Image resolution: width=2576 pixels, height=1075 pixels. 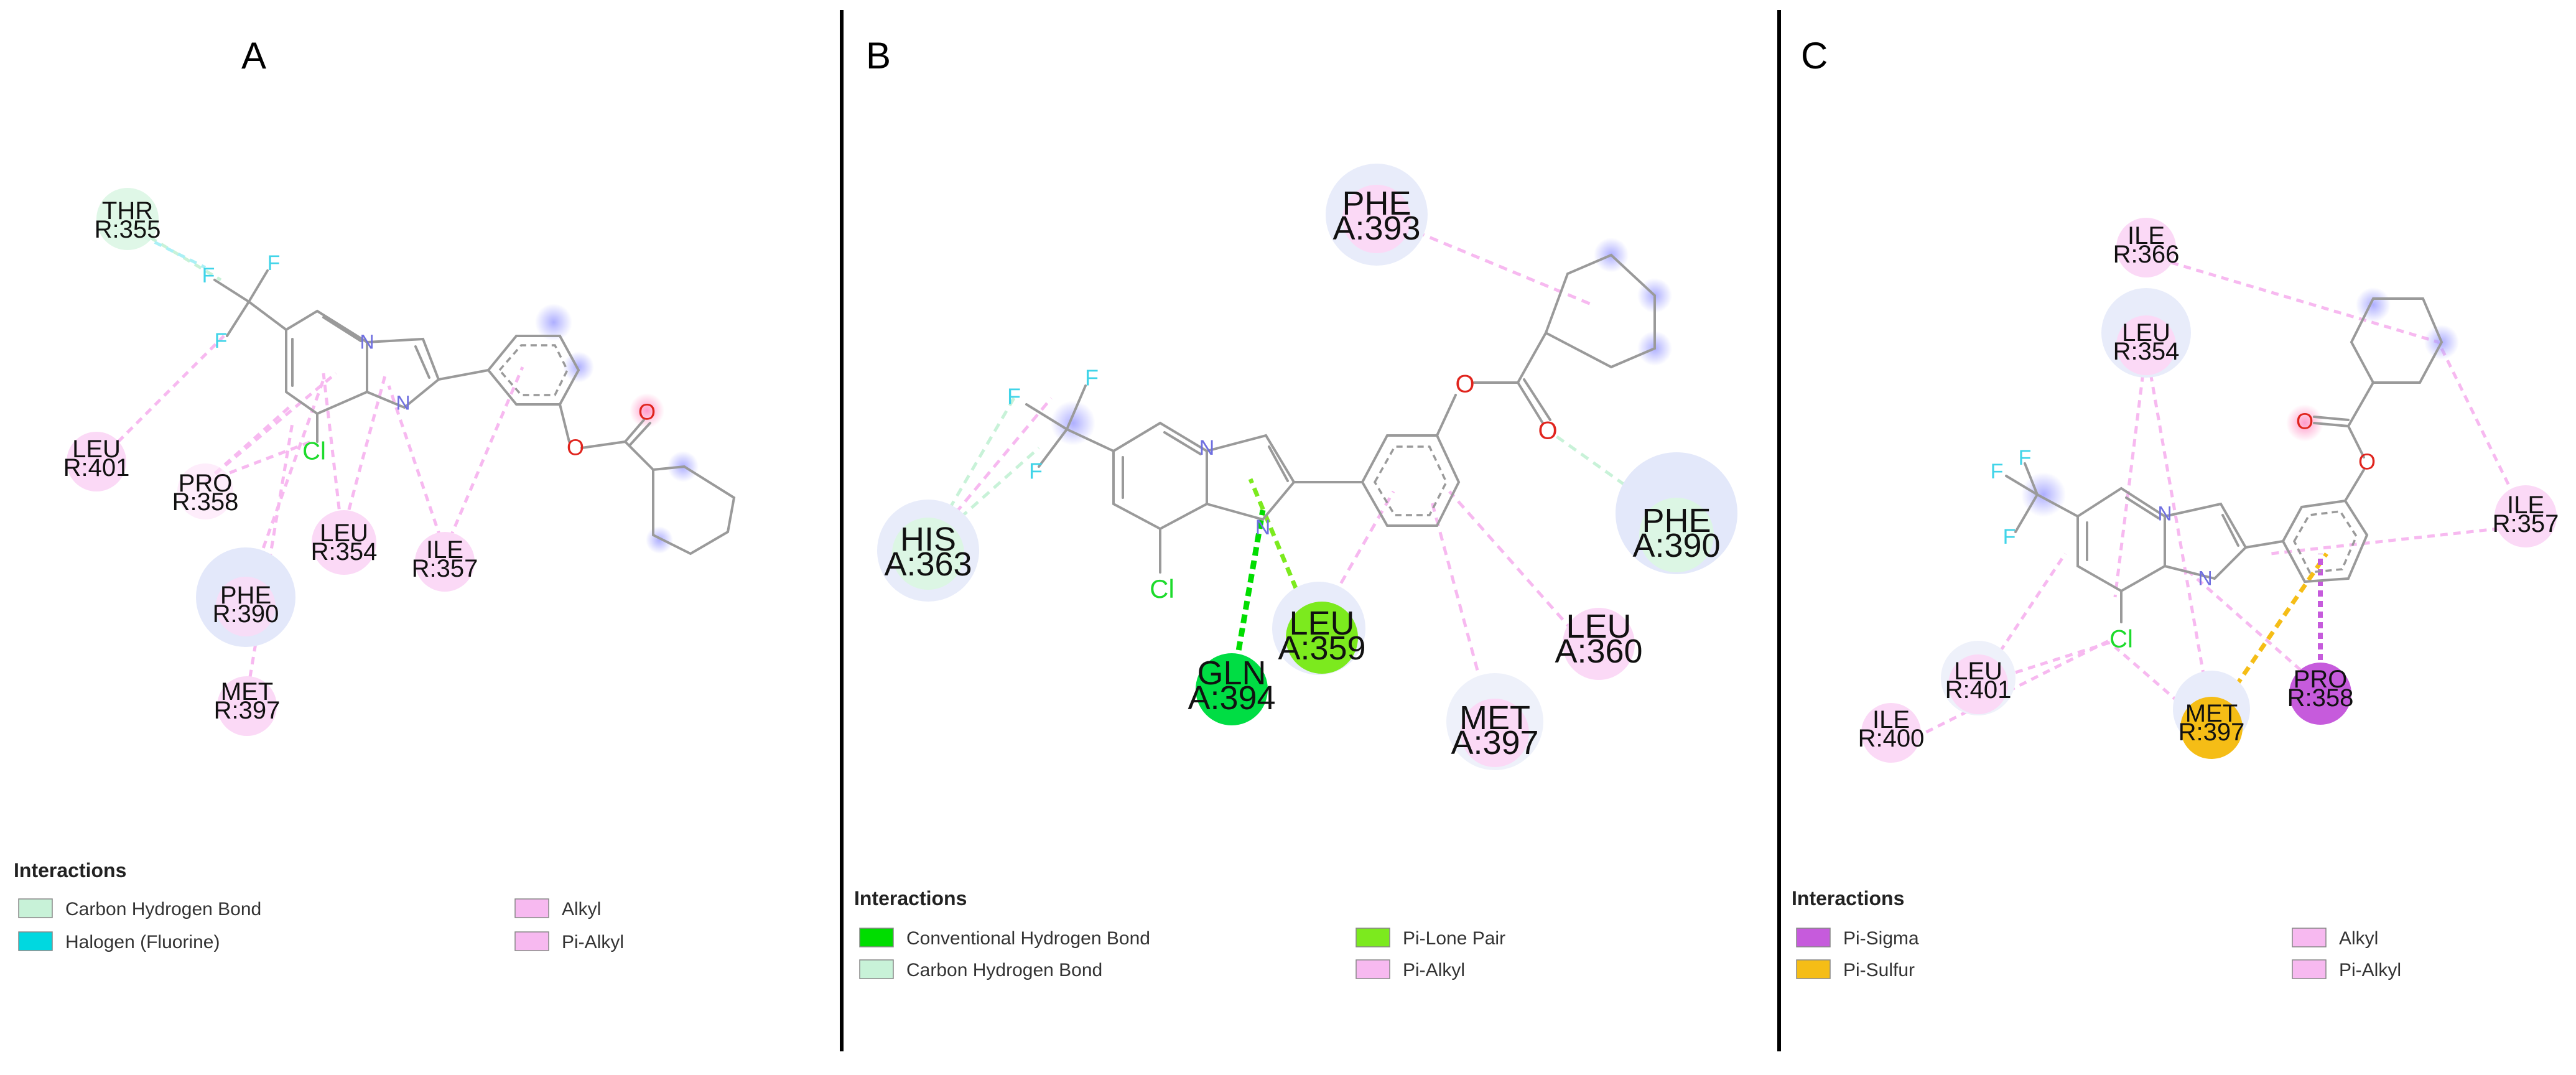 I want to click on residue-label-ile357: ILE R:357, so click(x=445, y=559).